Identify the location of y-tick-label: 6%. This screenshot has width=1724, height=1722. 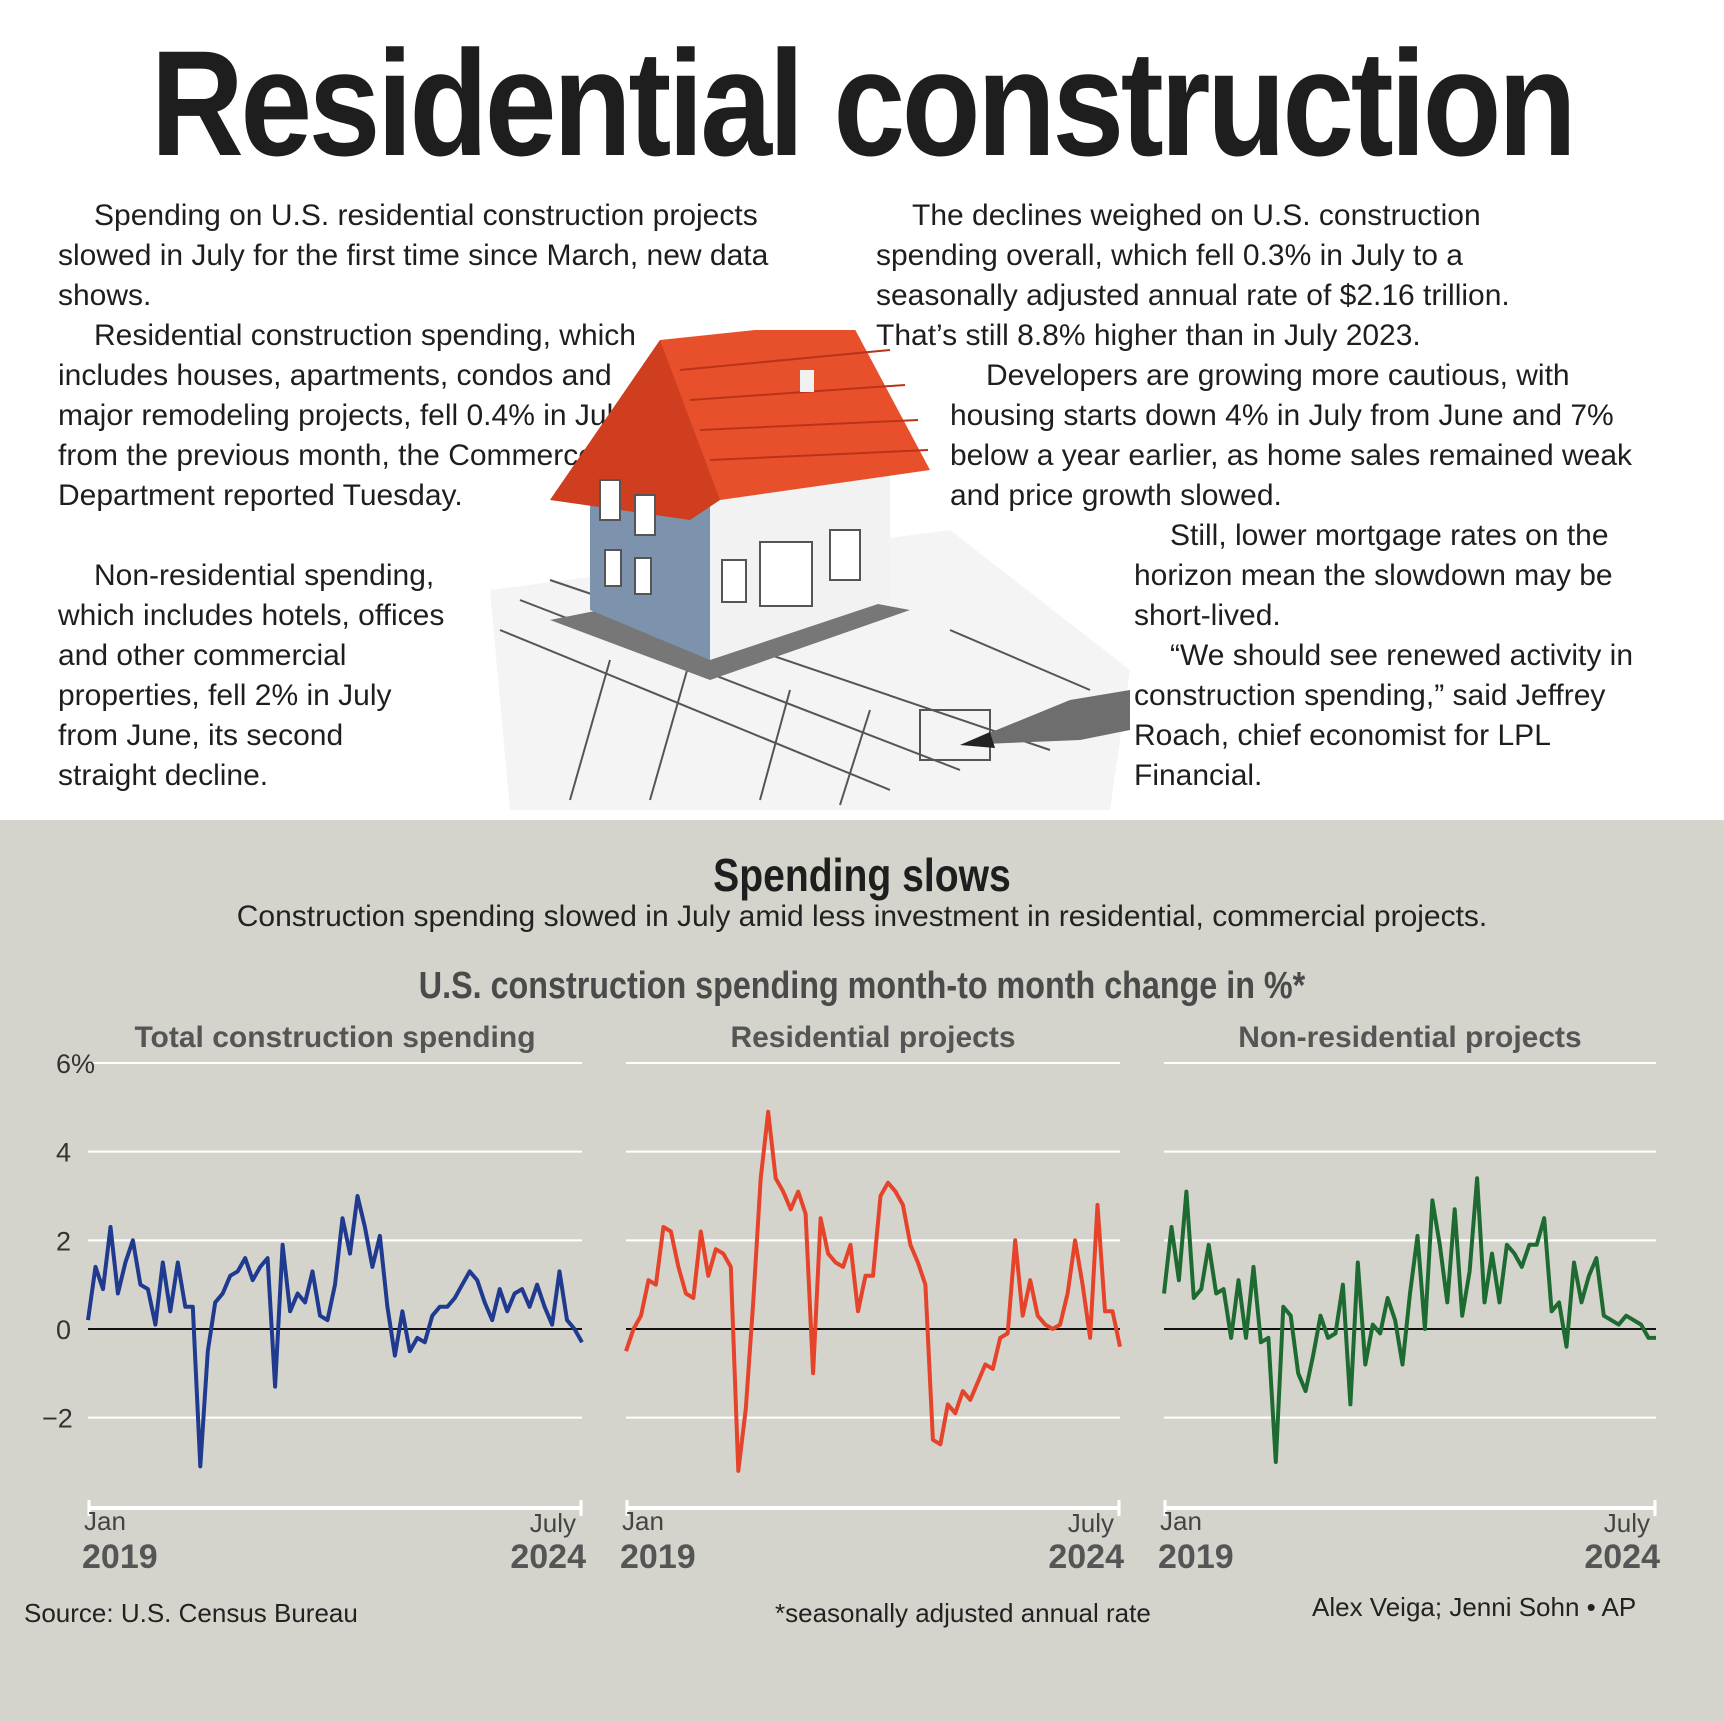
(75, 1064).